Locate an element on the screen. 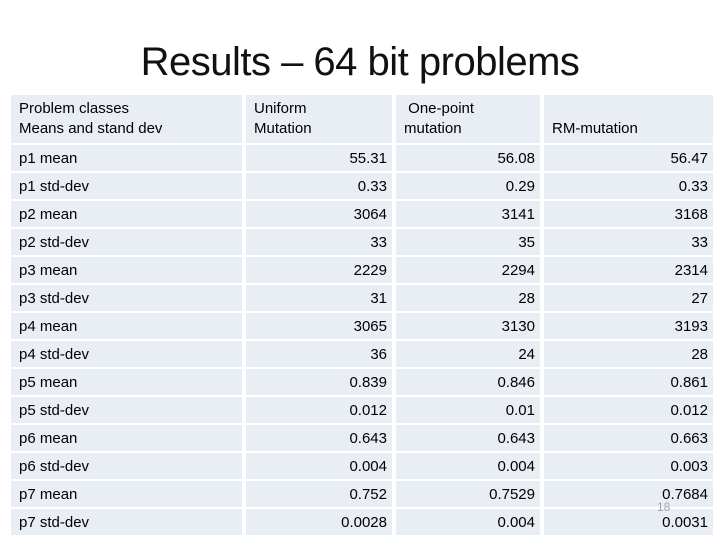 The image size is (720, 540). header-line: Mutation is located at coordinates (283, 128).